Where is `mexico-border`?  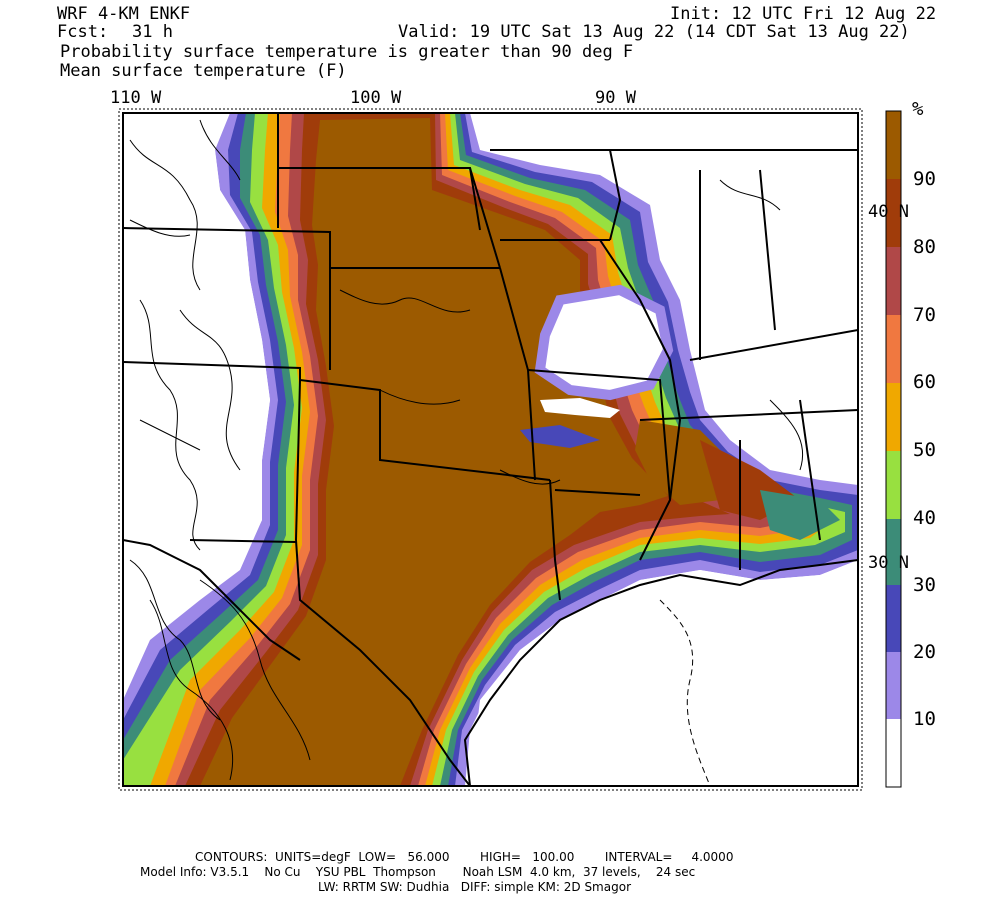 mexico-border is located at coordinates (212, 600).